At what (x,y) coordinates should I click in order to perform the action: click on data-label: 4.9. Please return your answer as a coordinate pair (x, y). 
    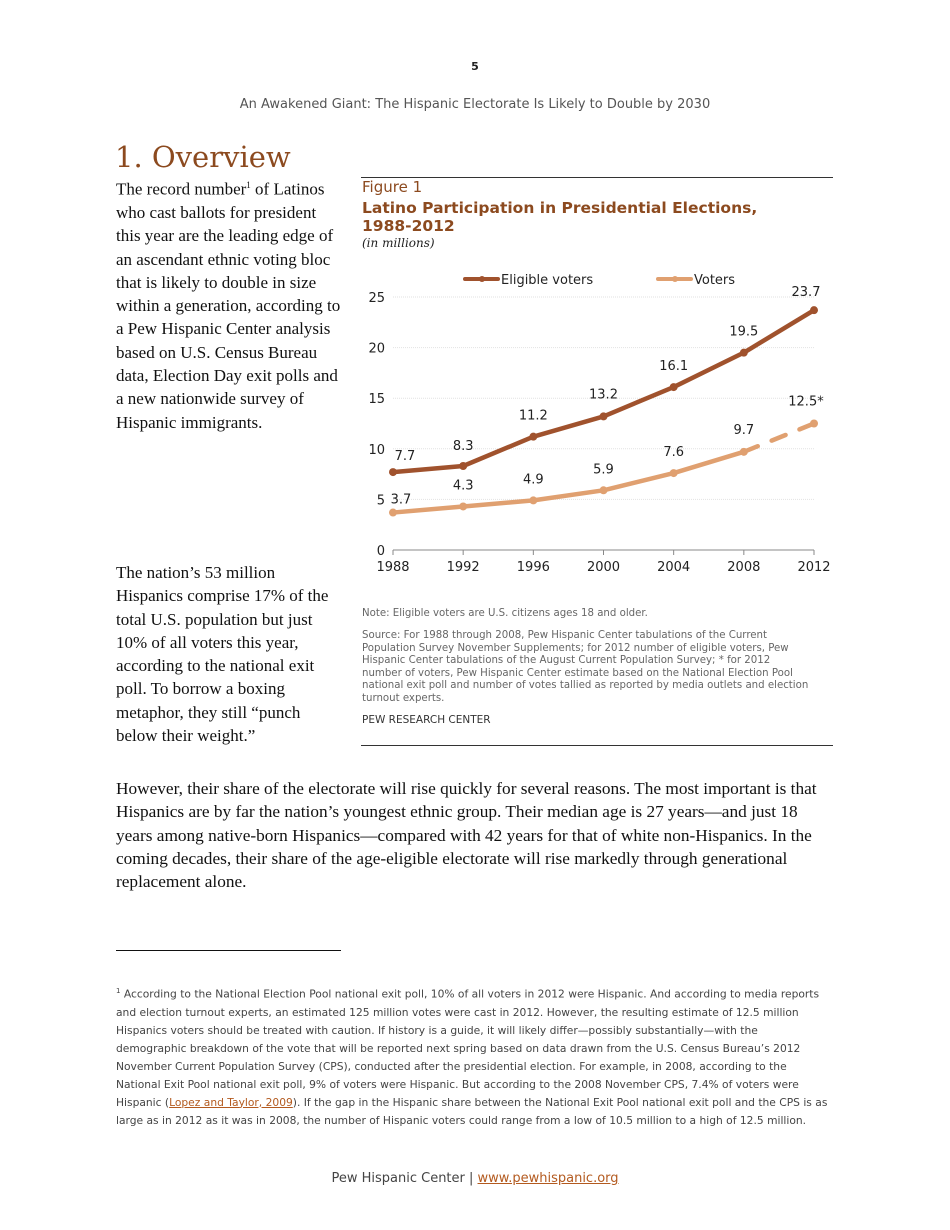
    Looking at the image, I should click on (533, 479).